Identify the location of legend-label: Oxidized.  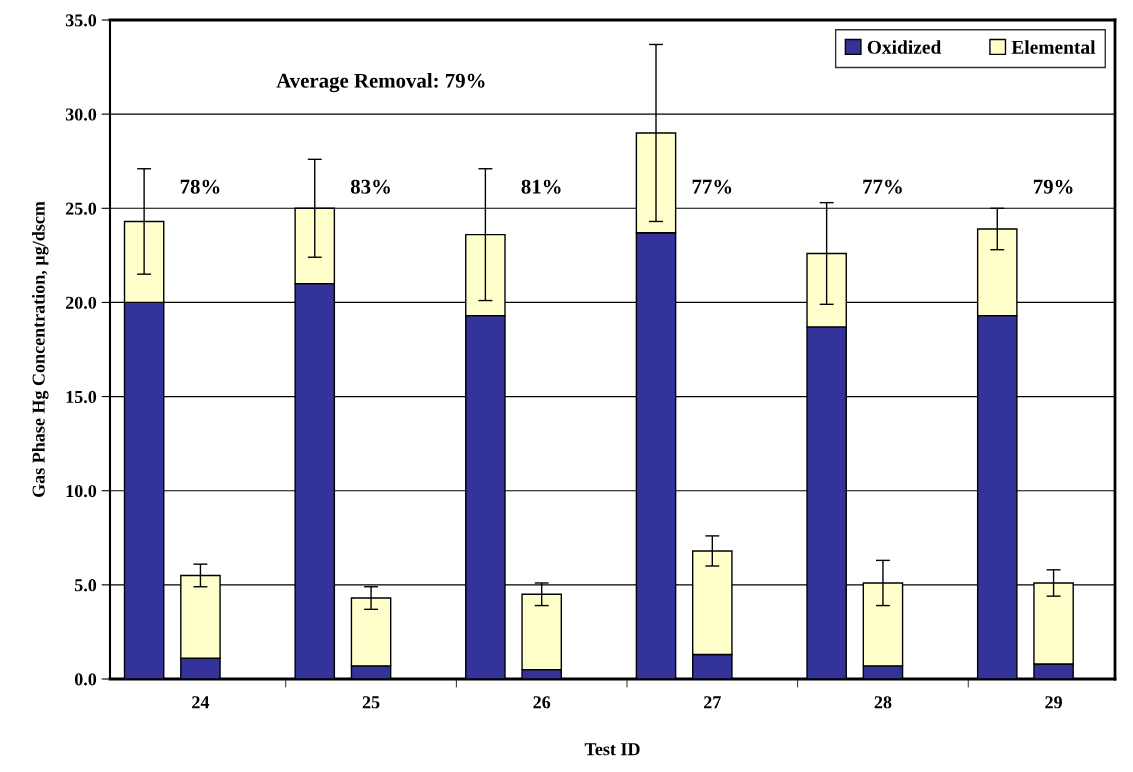
(904, 47).